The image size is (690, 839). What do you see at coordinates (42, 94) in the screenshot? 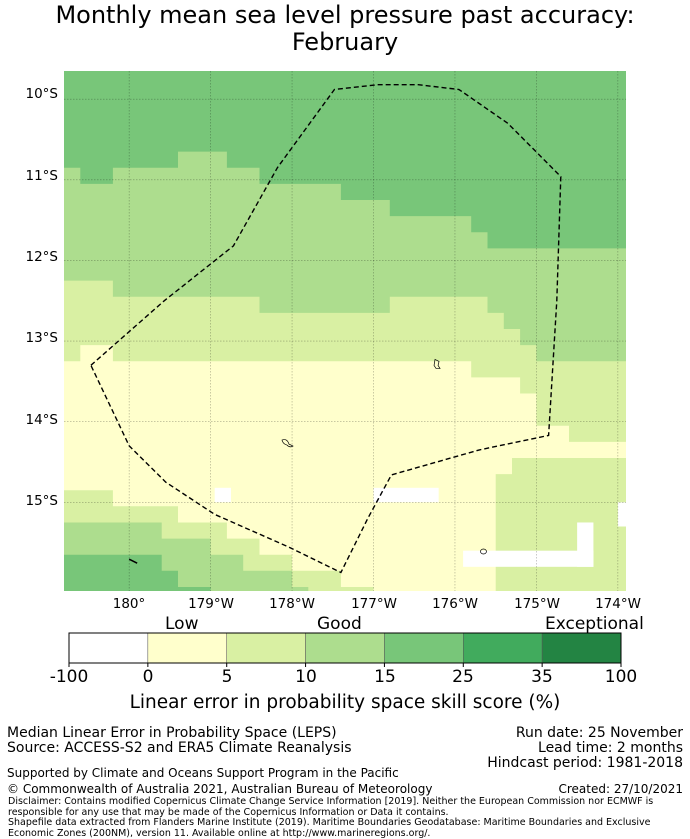
I see `lat-label-10s: 10°S` at bounding box center [42, 94].